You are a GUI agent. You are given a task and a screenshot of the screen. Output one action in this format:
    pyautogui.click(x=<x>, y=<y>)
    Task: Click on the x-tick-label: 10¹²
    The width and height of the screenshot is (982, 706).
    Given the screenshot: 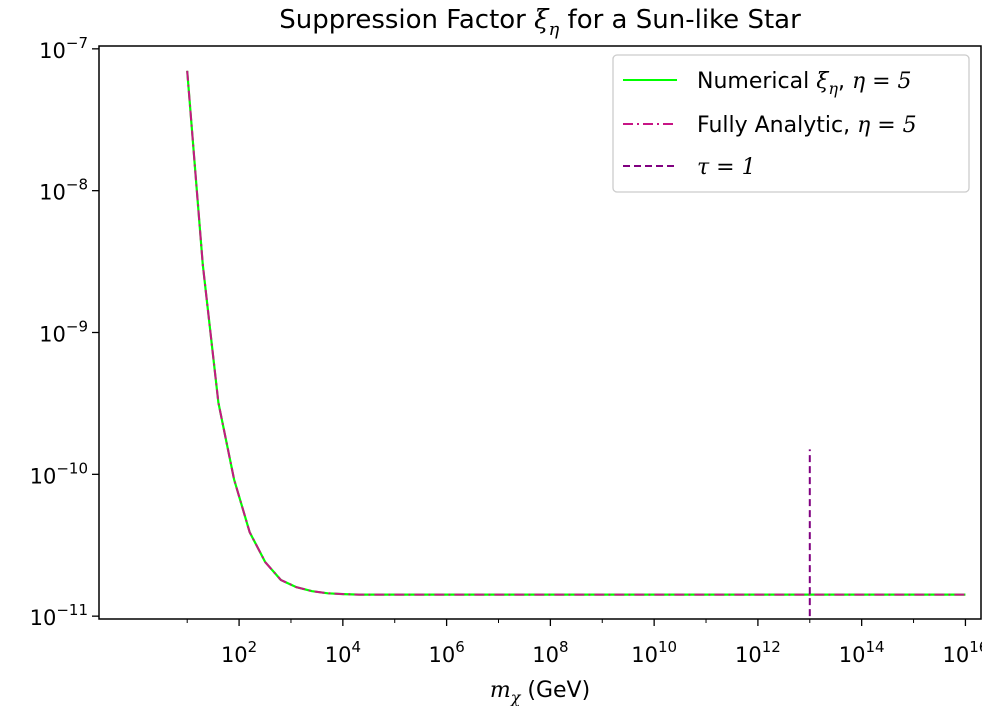 What is the action you would take?
    pyautogui.click(x=758, y=652)
    